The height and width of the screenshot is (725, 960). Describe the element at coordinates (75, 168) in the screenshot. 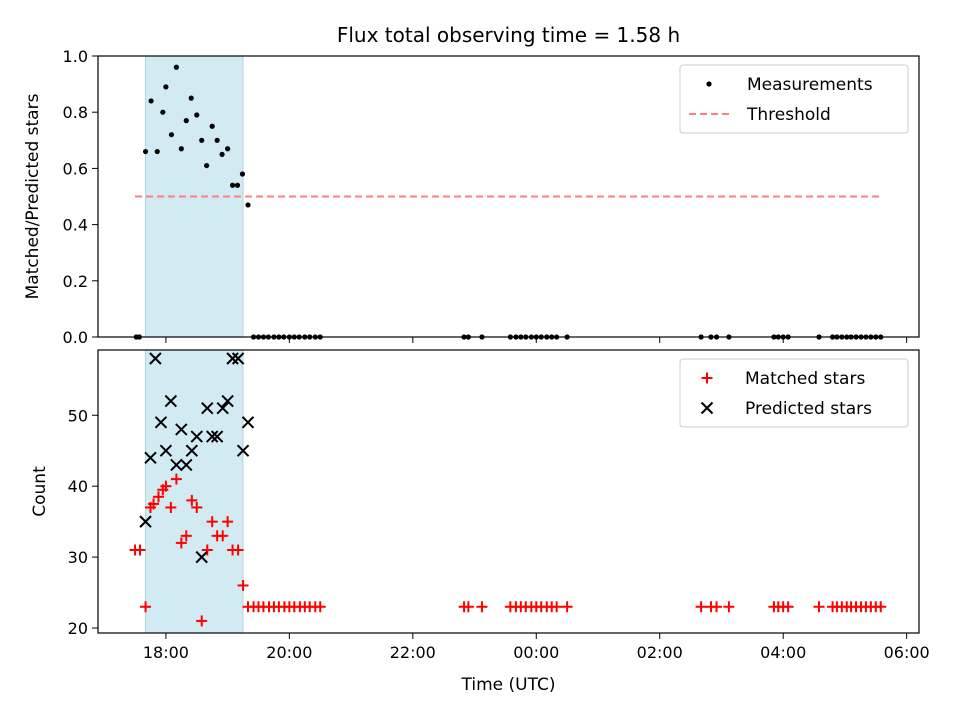

I see `y-tick-label: 0.6` at that location.